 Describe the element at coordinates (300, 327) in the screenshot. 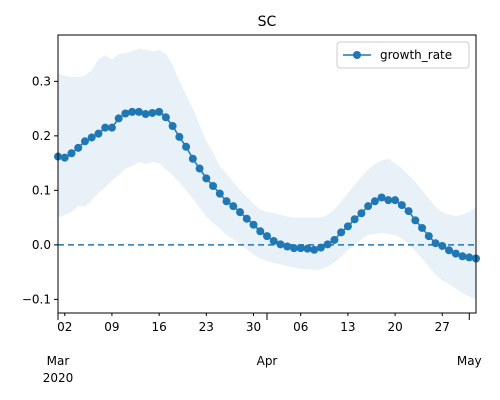

I see `x-minor-tick-label: 06` at that location.